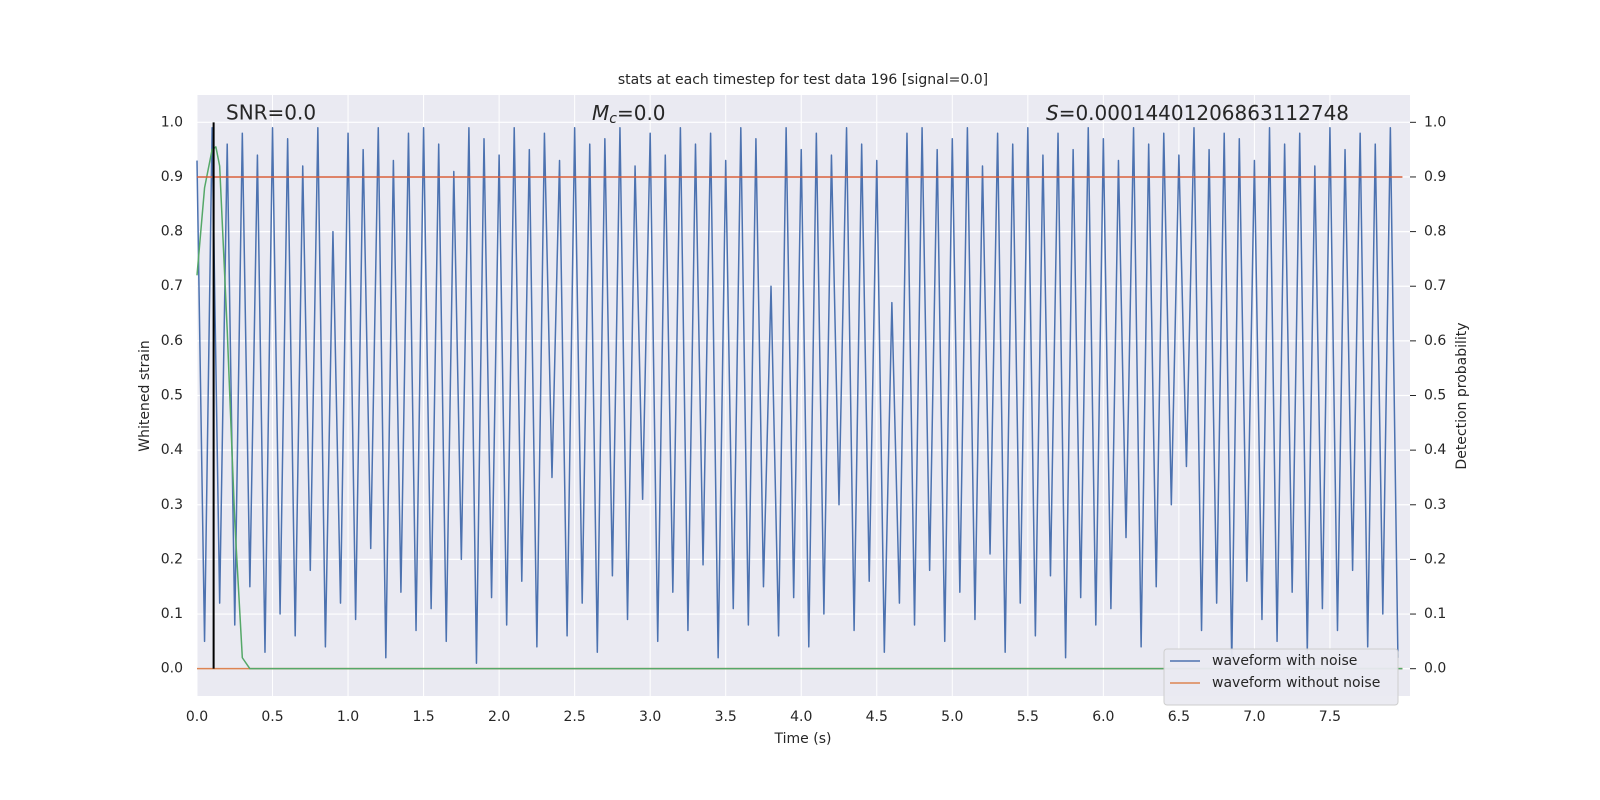 The image size is (1600, 800). What do you see at coordinates (1435, 396) in the screenshot?
I see `y2-tick-label: 0.5` at bounding box center [1435, 396].